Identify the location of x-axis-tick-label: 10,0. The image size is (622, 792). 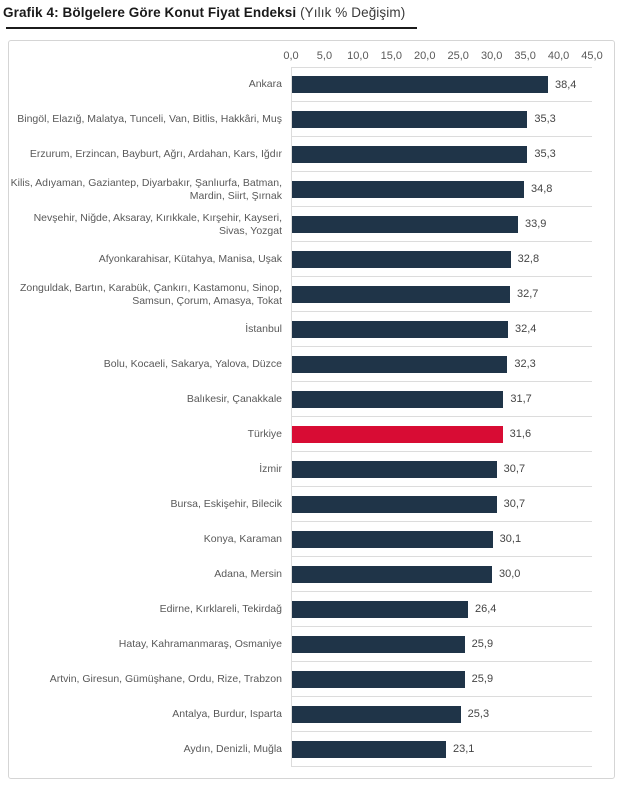
(358, 56).